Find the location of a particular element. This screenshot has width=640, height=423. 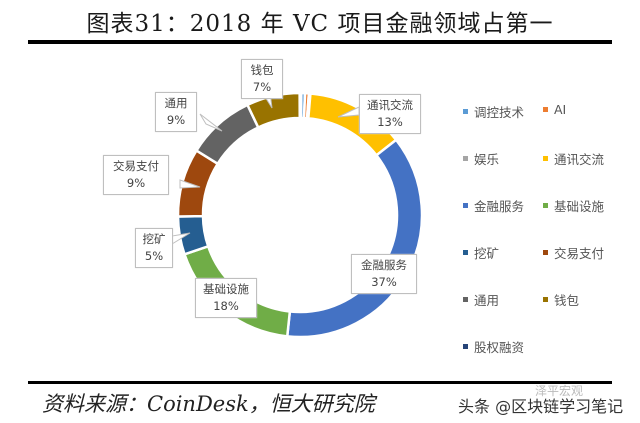

legend-item: 钱包 is located at coordinates (561, 299).